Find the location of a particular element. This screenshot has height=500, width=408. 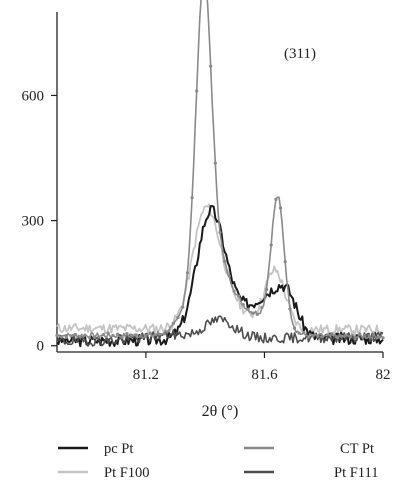

legend-item-pc-pt: pc Pt is located at coordinates (95, 449).